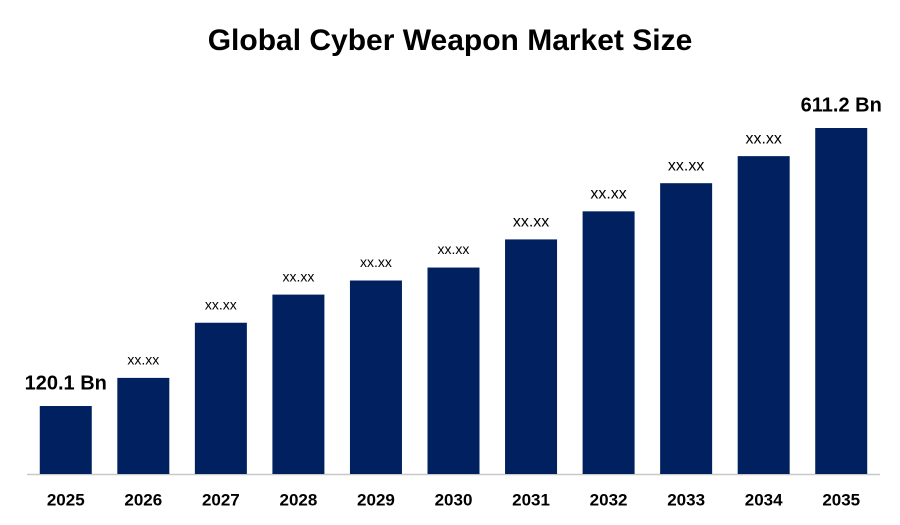 Image resolution: width=900 pixels, height=525 pixels. Describe the element at coordinates (66, 499) in the screenshot. I see `x-tick-label: 2025` at that location.